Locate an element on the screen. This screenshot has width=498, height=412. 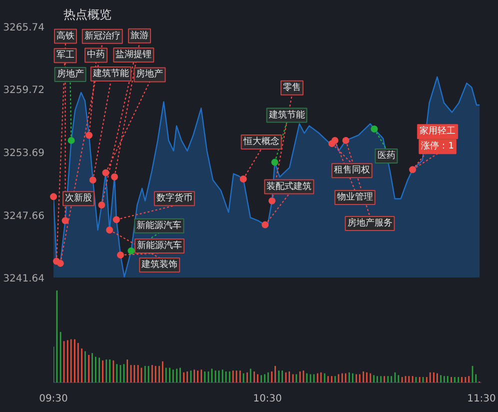
annotation: 盐湖提锂 is located at coordinates (134, 54).